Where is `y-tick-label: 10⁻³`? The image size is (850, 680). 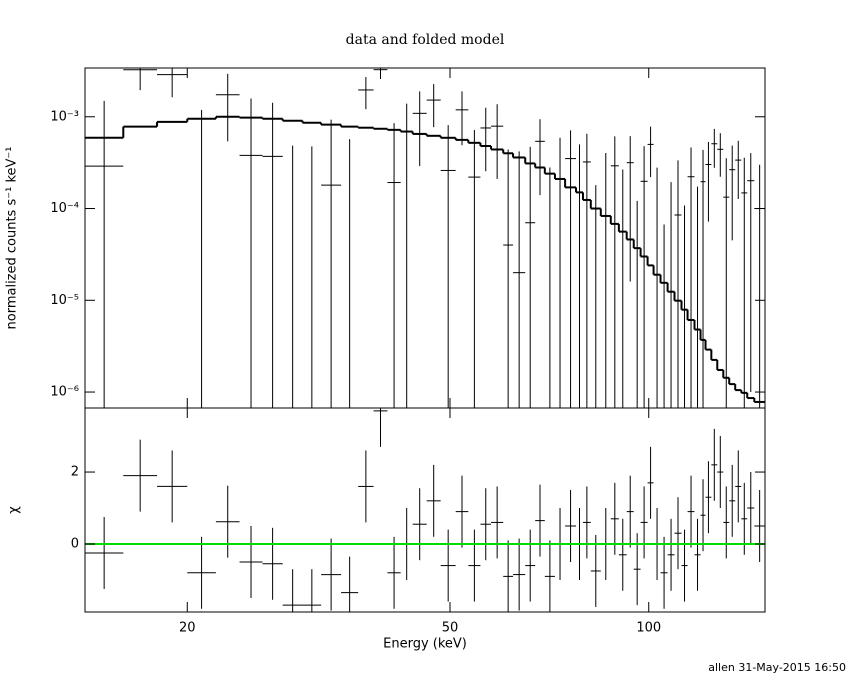
y-tick-label: 10⁻³ is located at coordinates (64, 116).